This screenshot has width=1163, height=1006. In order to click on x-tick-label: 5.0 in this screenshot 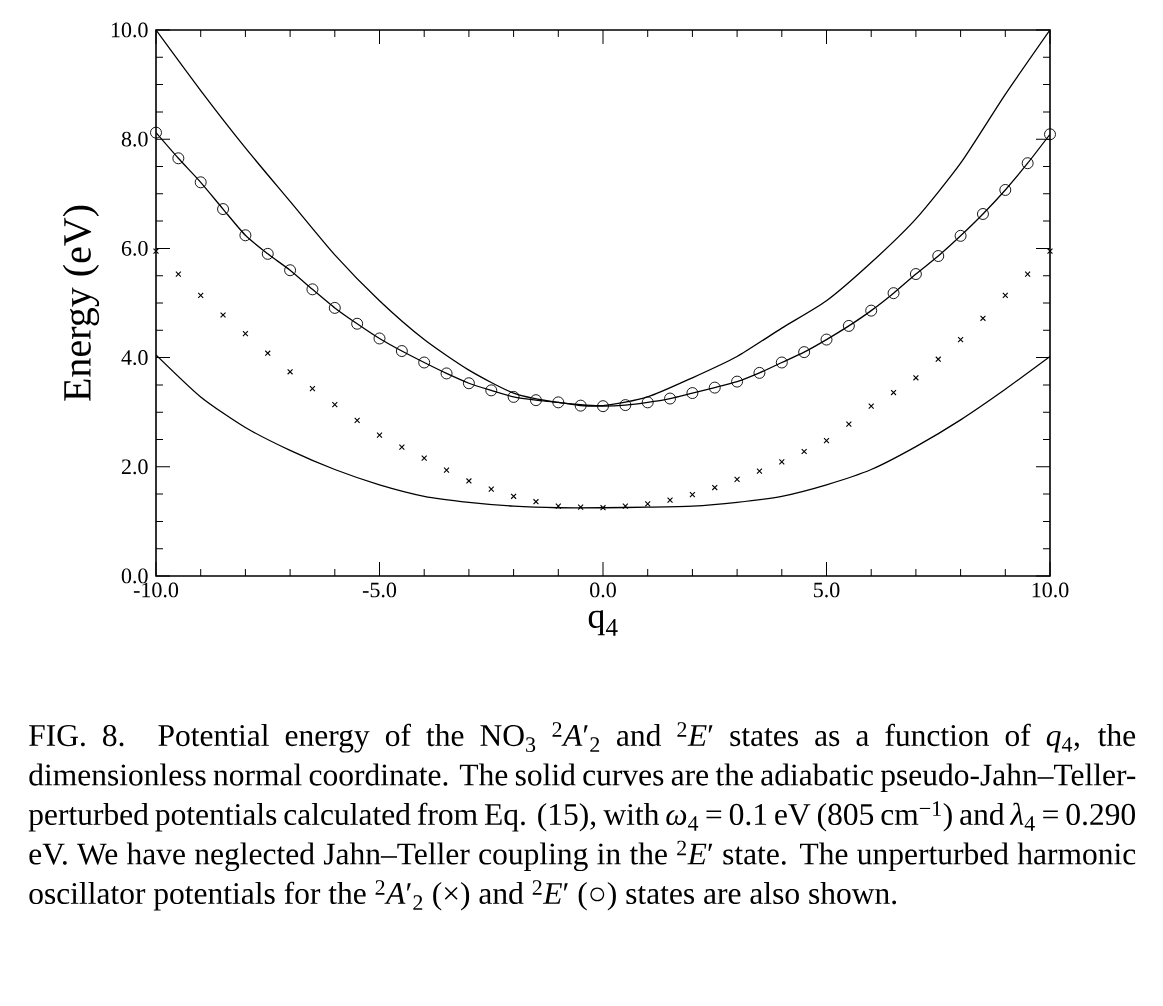, I will do `click(827, 590)`.